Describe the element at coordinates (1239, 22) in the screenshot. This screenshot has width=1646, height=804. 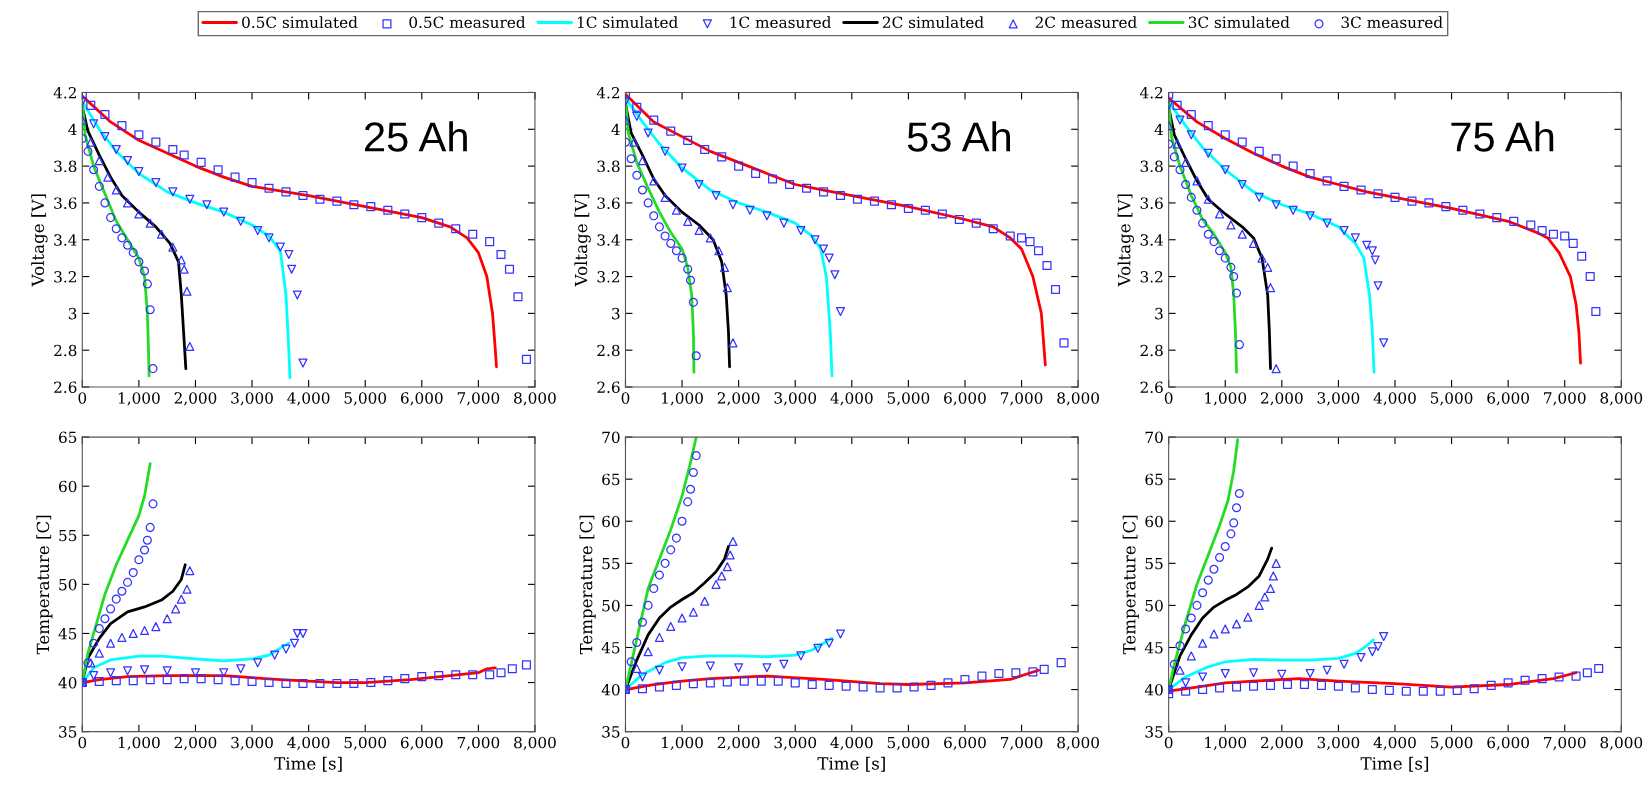
I see `legend-label: 3C simulated` at that location.